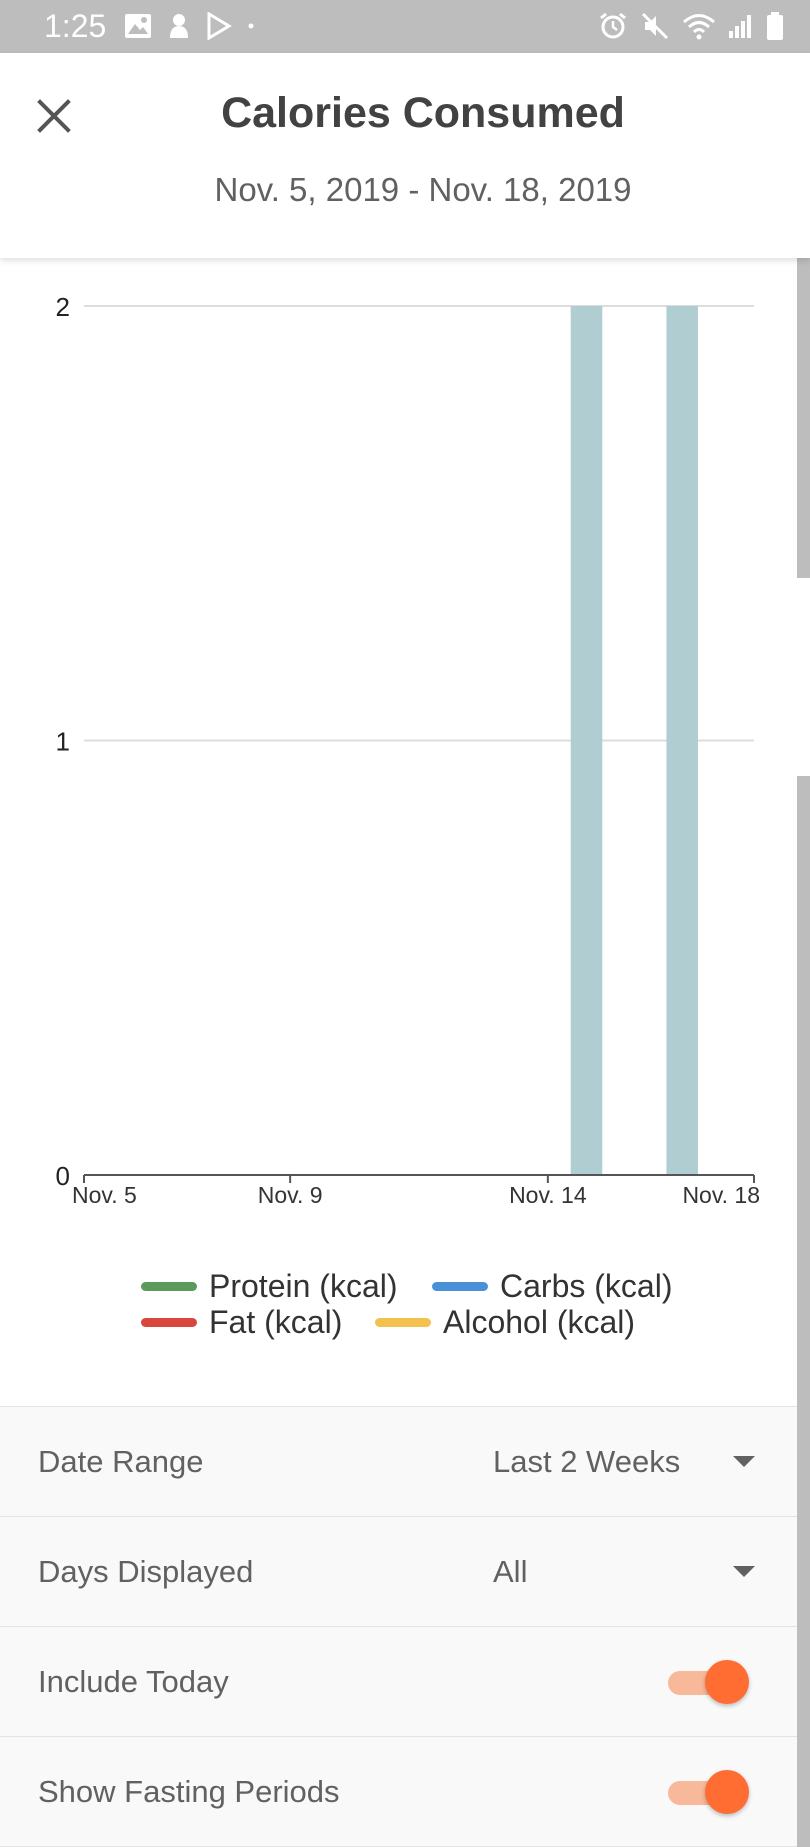  What do you see at coordinates (169, 1322) in the screenshot?
I see `legend-fat-swatch` at bounding box center [169, 1322].